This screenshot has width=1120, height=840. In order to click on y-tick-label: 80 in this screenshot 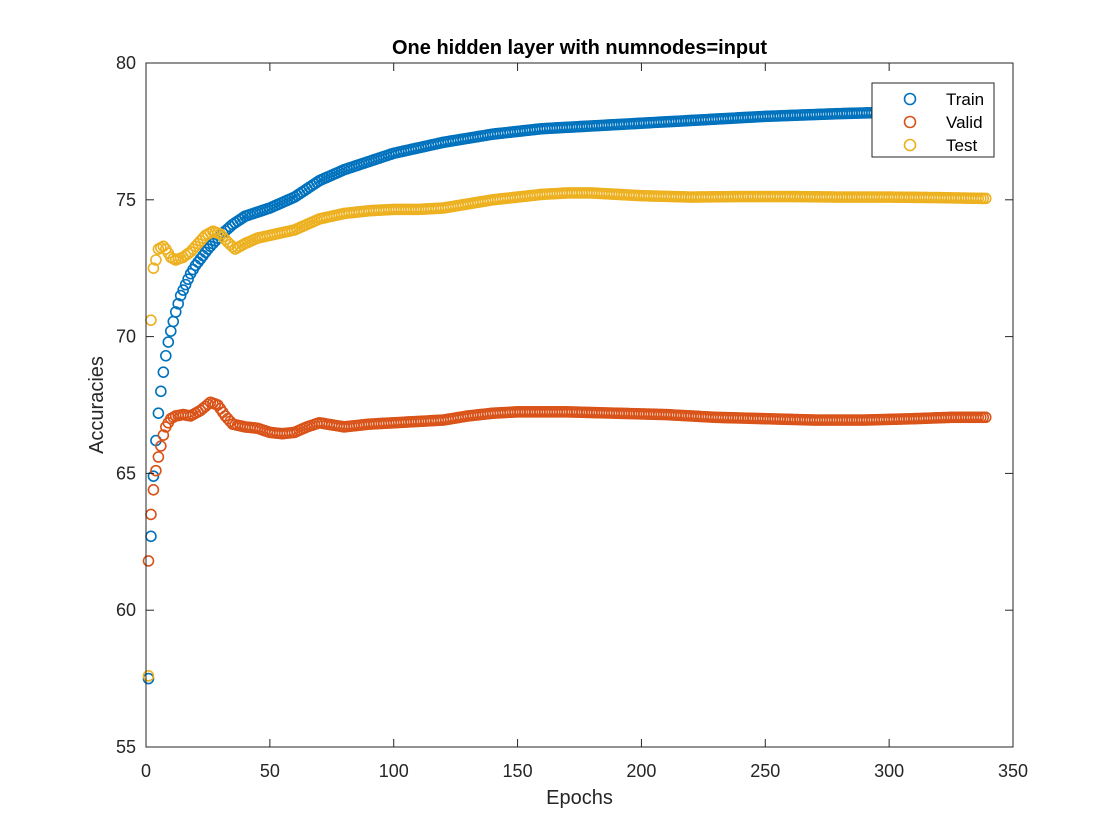, I will do `click(126, 63)`.